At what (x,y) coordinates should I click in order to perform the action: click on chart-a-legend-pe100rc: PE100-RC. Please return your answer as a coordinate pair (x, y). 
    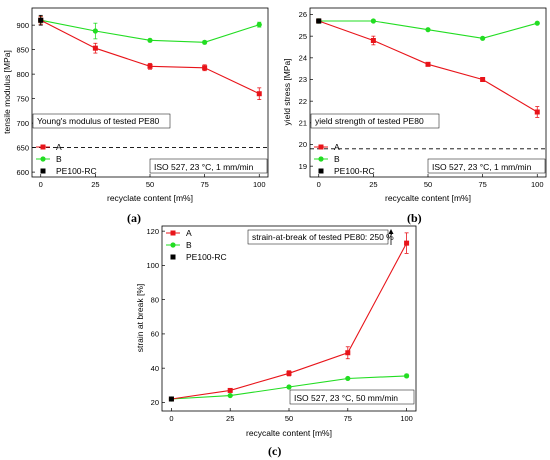
    Looking at the image, I should click on (76, 171).